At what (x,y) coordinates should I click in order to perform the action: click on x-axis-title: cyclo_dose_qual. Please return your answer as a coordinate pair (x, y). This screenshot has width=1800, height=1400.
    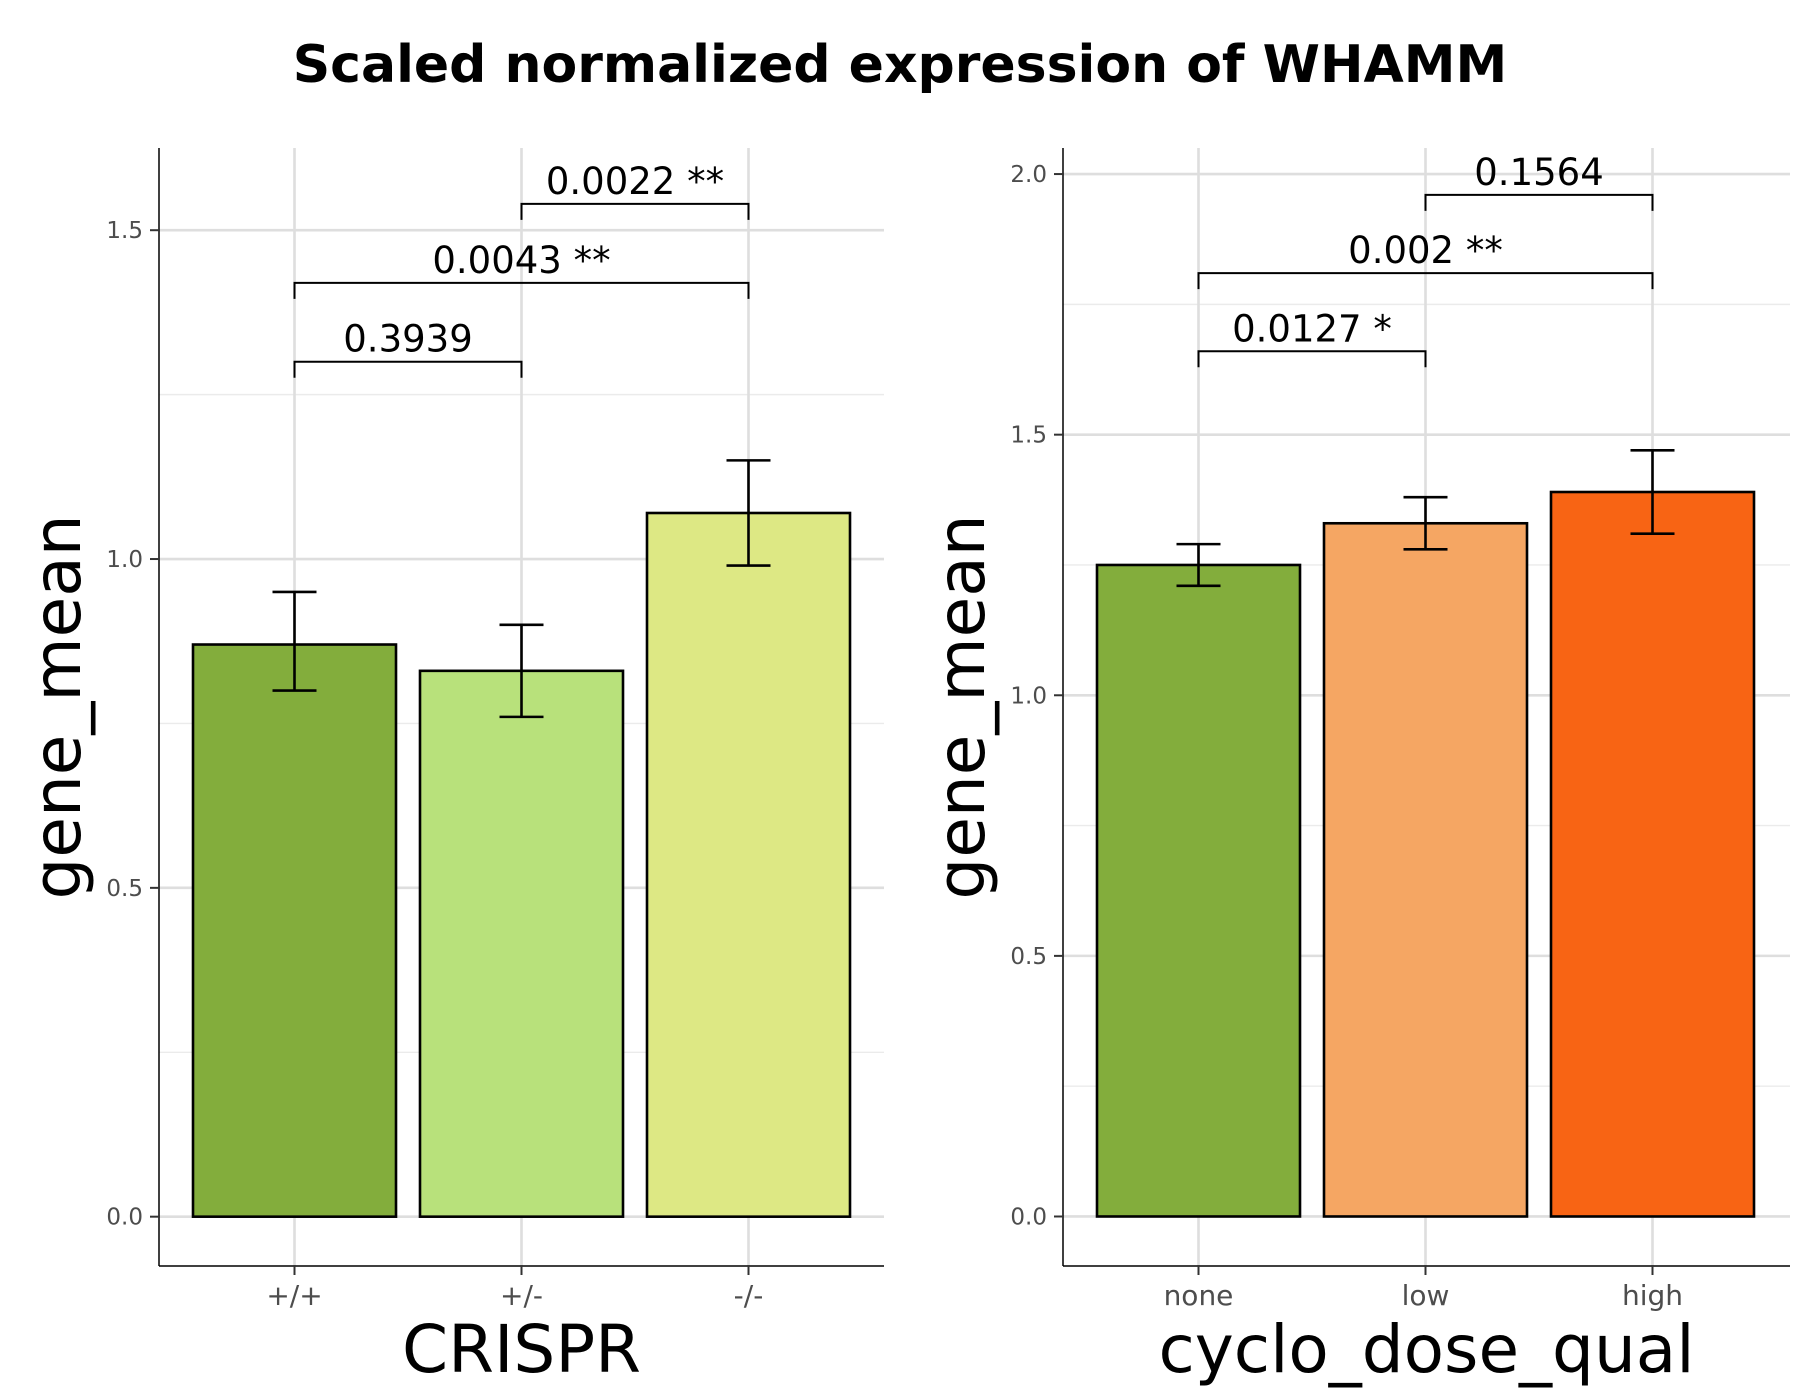
    Looking at the image, I should click on (1426, 1349).